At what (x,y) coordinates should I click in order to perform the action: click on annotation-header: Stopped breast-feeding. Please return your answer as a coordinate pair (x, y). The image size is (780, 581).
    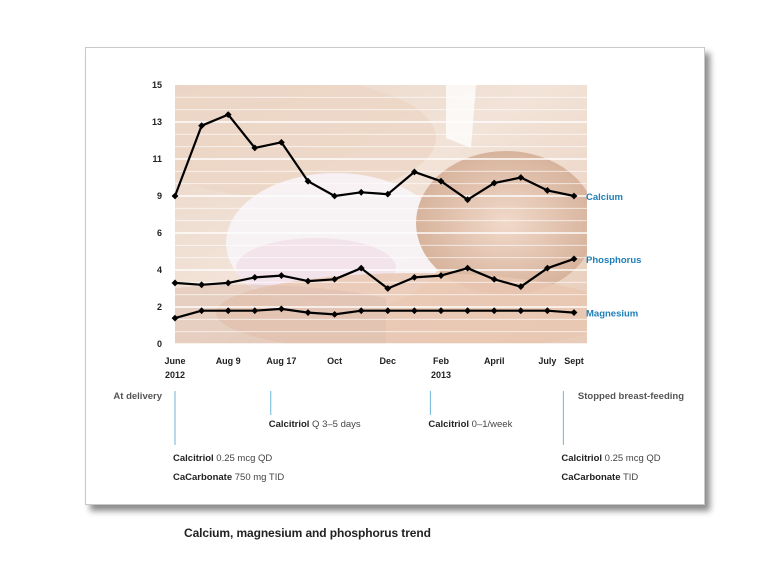
    Looking at the image, I should click on (631, 396).